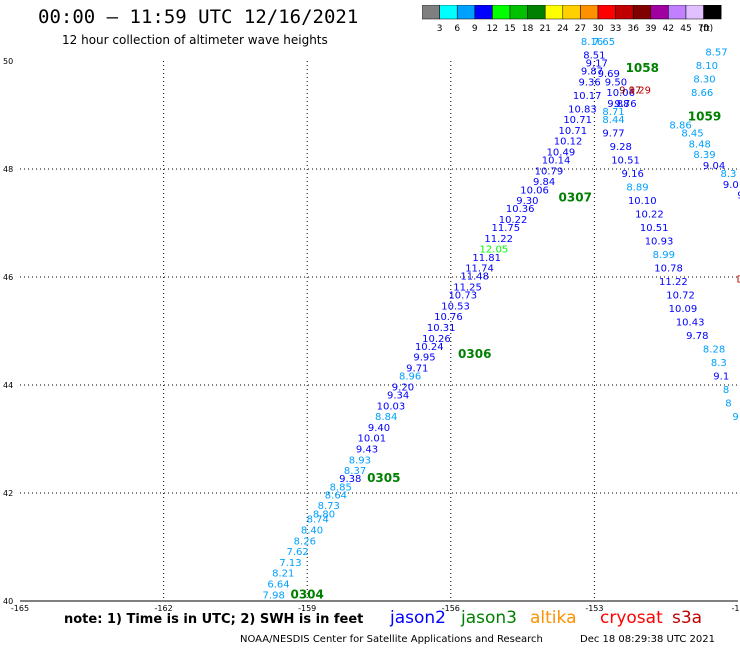 The width and height of the screenshot is (740, 650). I want to click on wave-height-point: 10.14, so click(556, 161).